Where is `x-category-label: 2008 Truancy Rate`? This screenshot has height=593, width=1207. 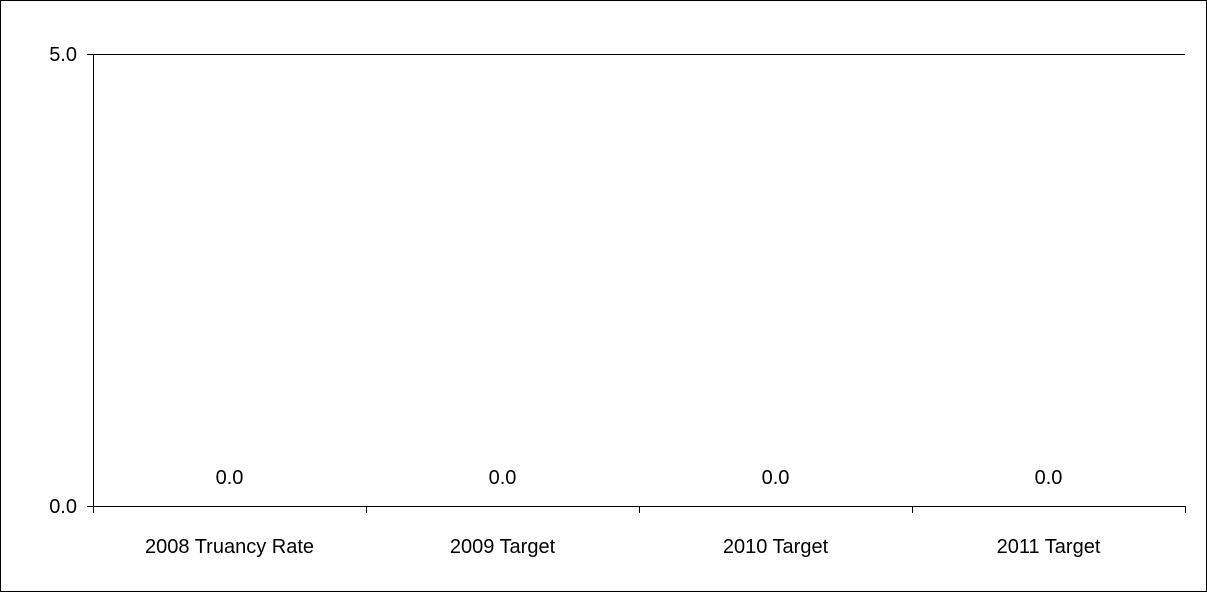
x-category-label: 2008 Truancy Rate is located at coordinates (229, 547).